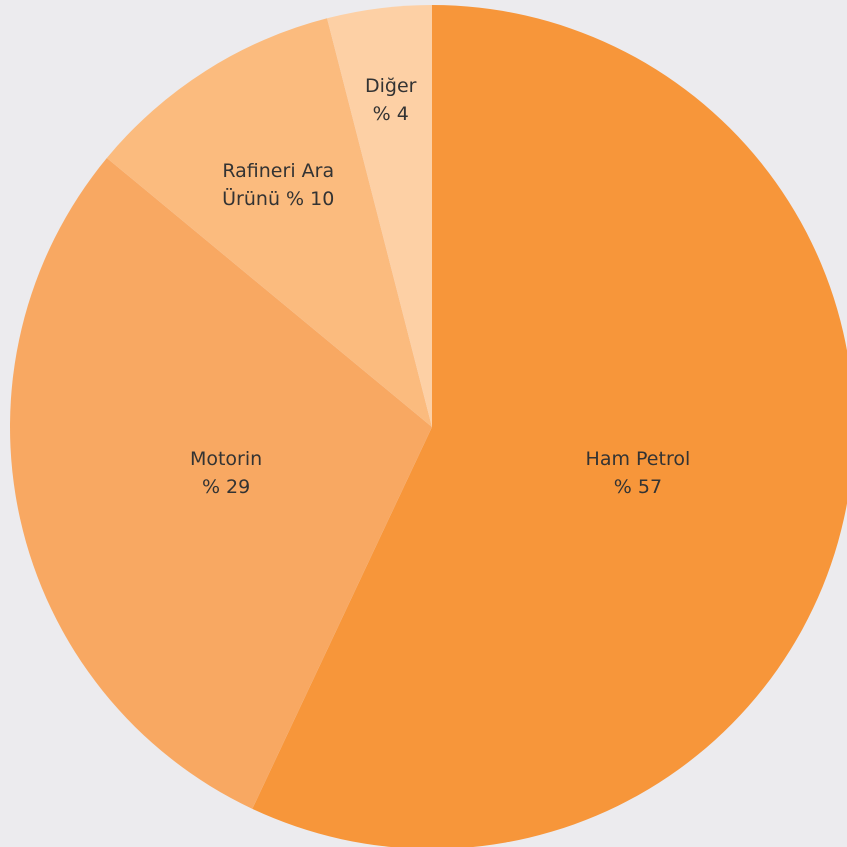 The image size is (847, 847). Describe the element at coordinates (637, 473) in the screenshot. I see `slice-label: Ham Petrol % 57` at that location.